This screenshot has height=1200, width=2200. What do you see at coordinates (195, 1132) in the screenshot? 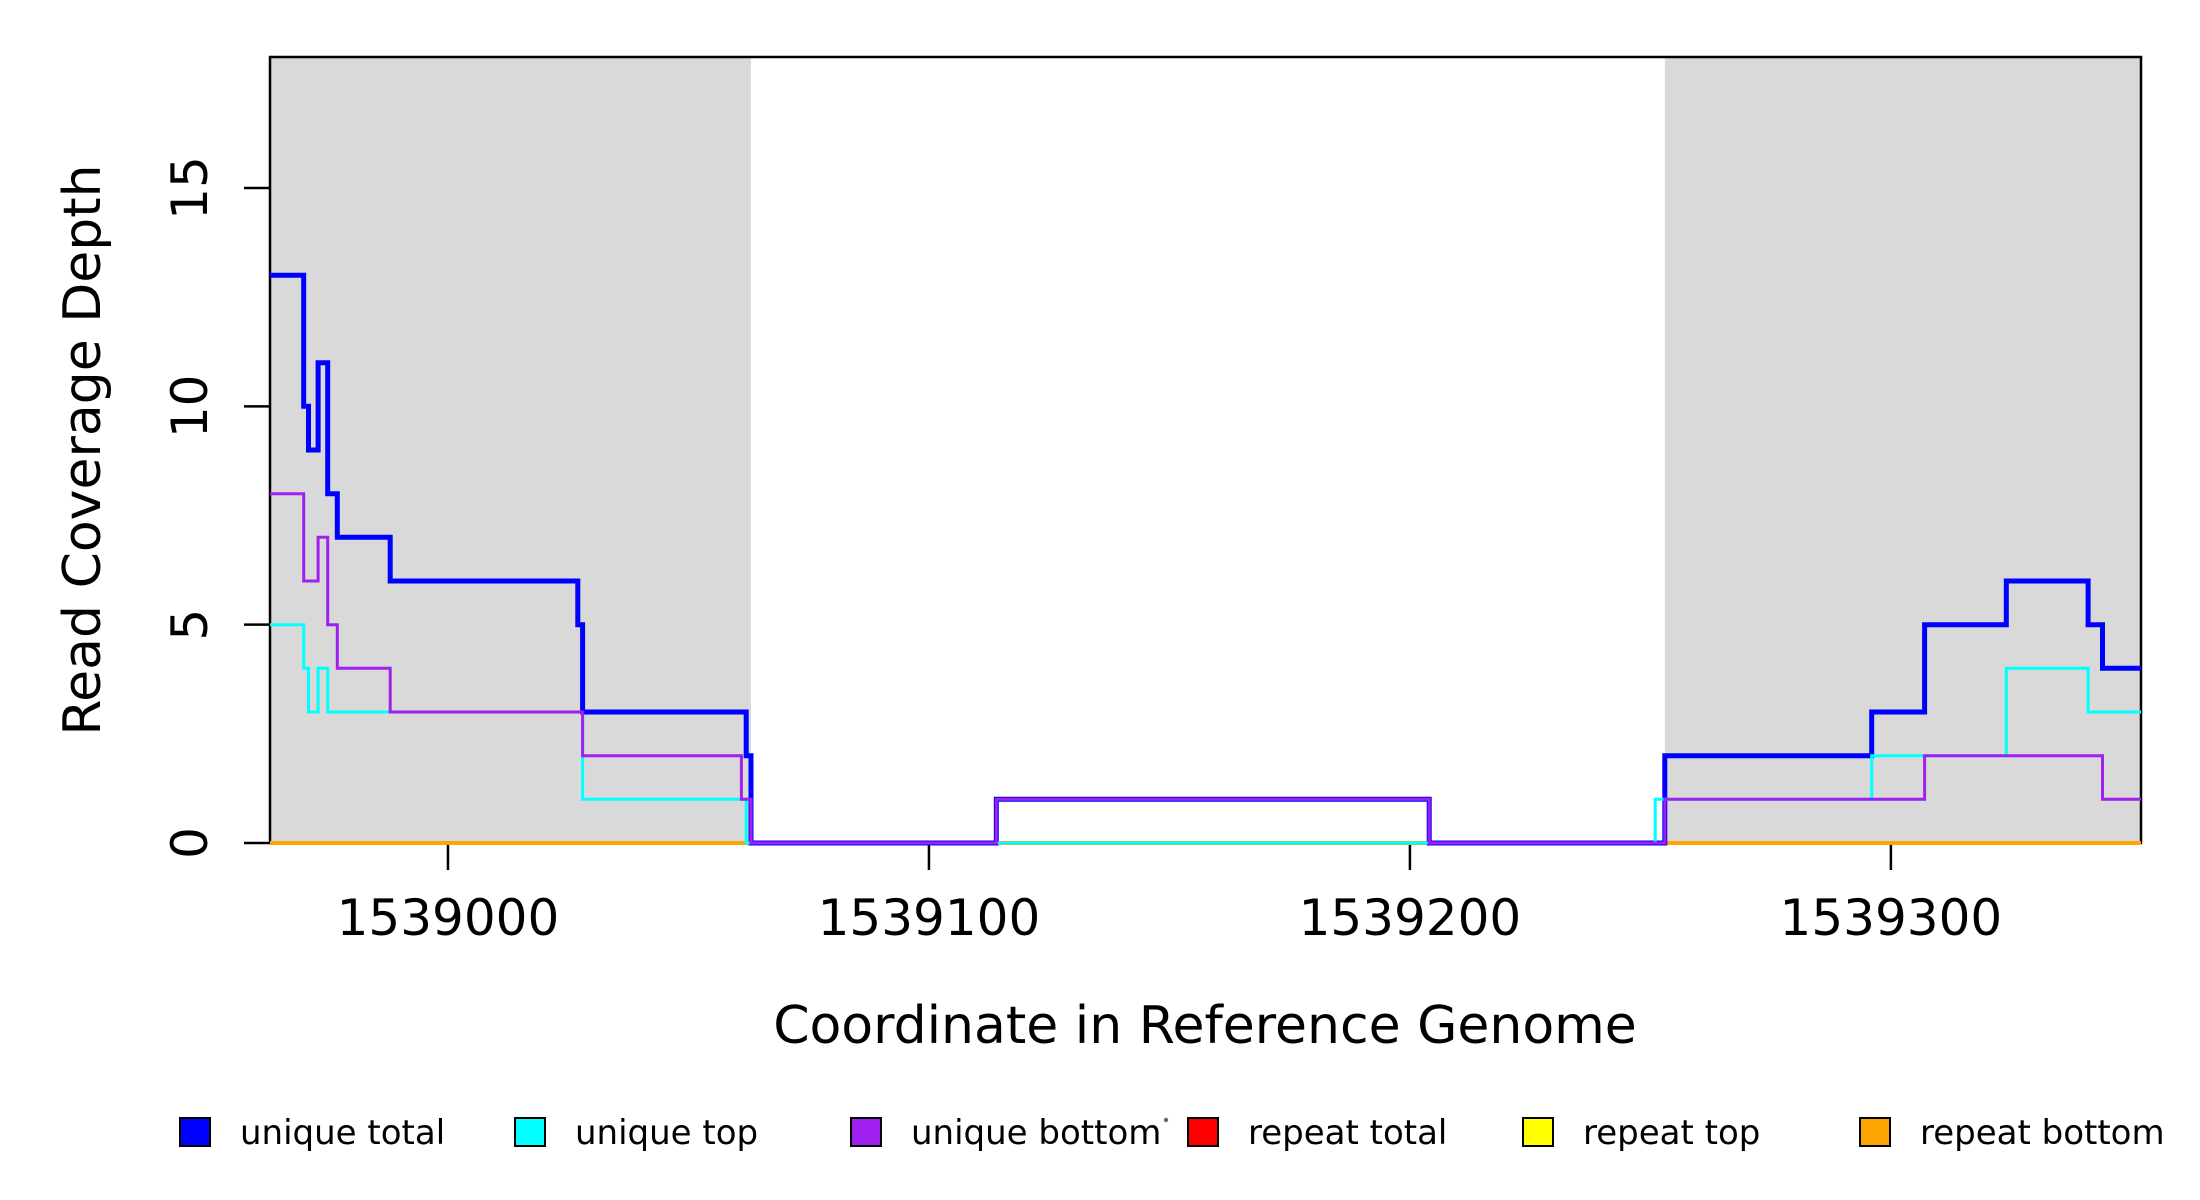
I see `legend-swatch-unique-total` at bounding box center [195, 1132].